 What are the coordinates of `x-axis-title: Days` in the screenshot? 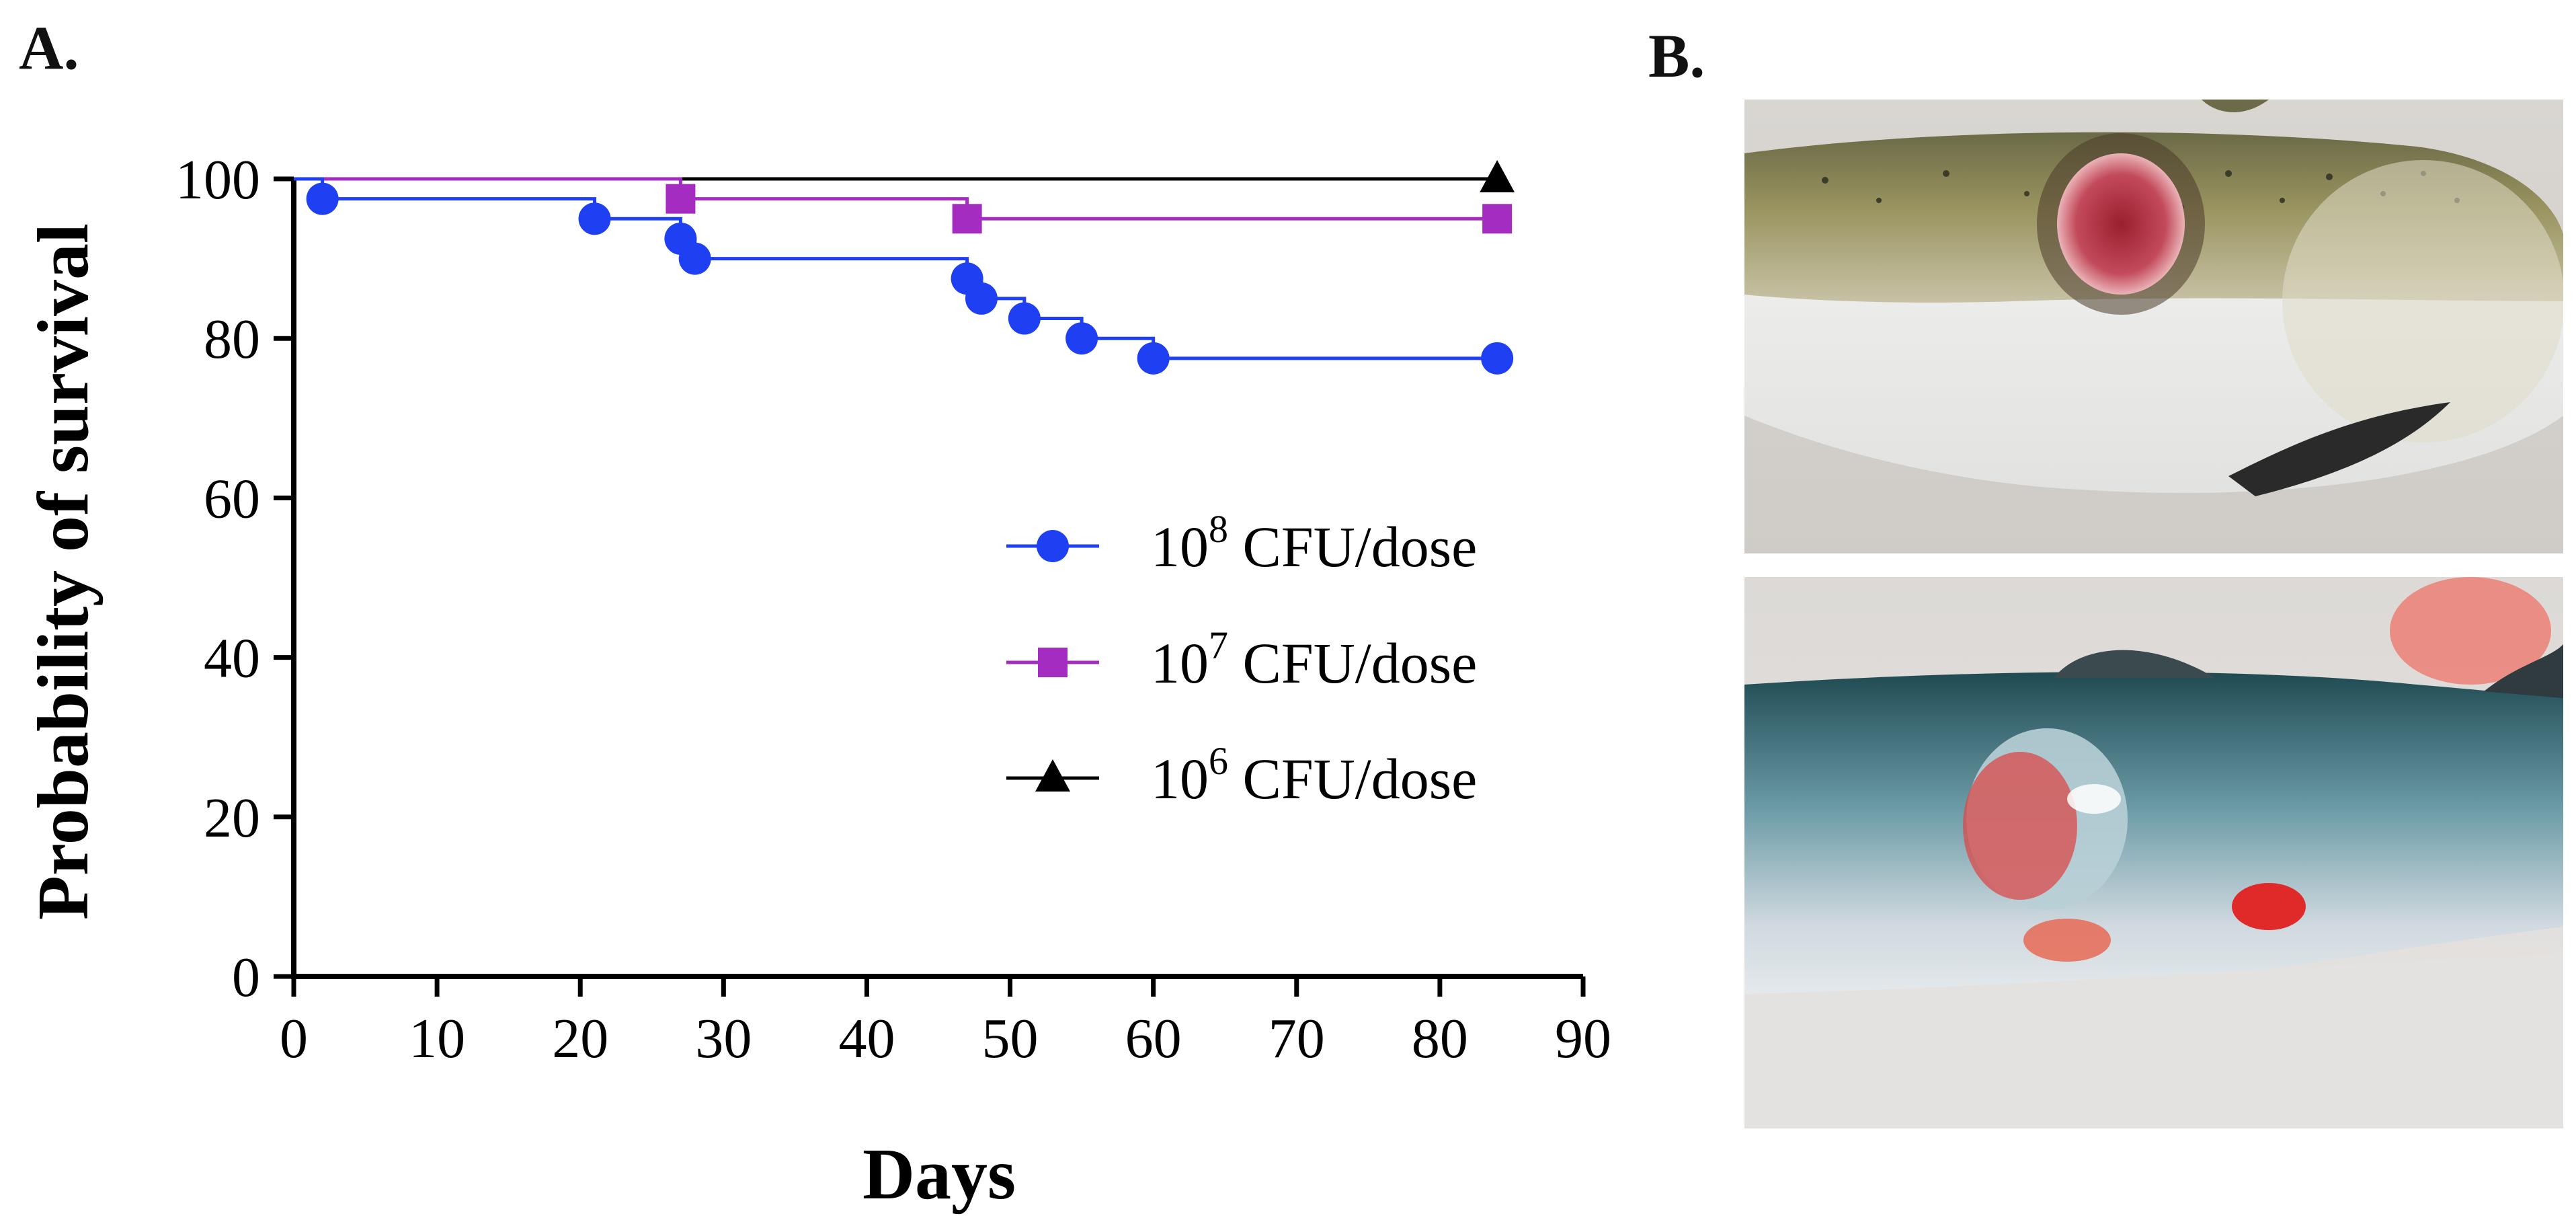 It's located at (939, 1175).